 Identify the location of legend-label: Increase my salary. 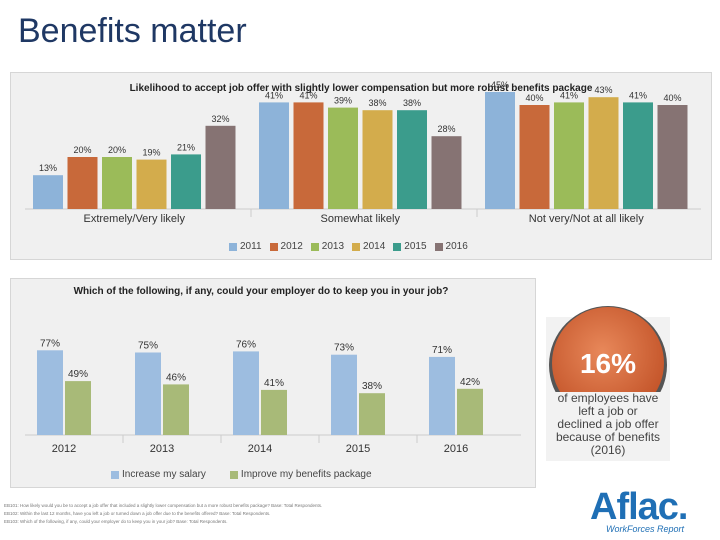
(164, 474).